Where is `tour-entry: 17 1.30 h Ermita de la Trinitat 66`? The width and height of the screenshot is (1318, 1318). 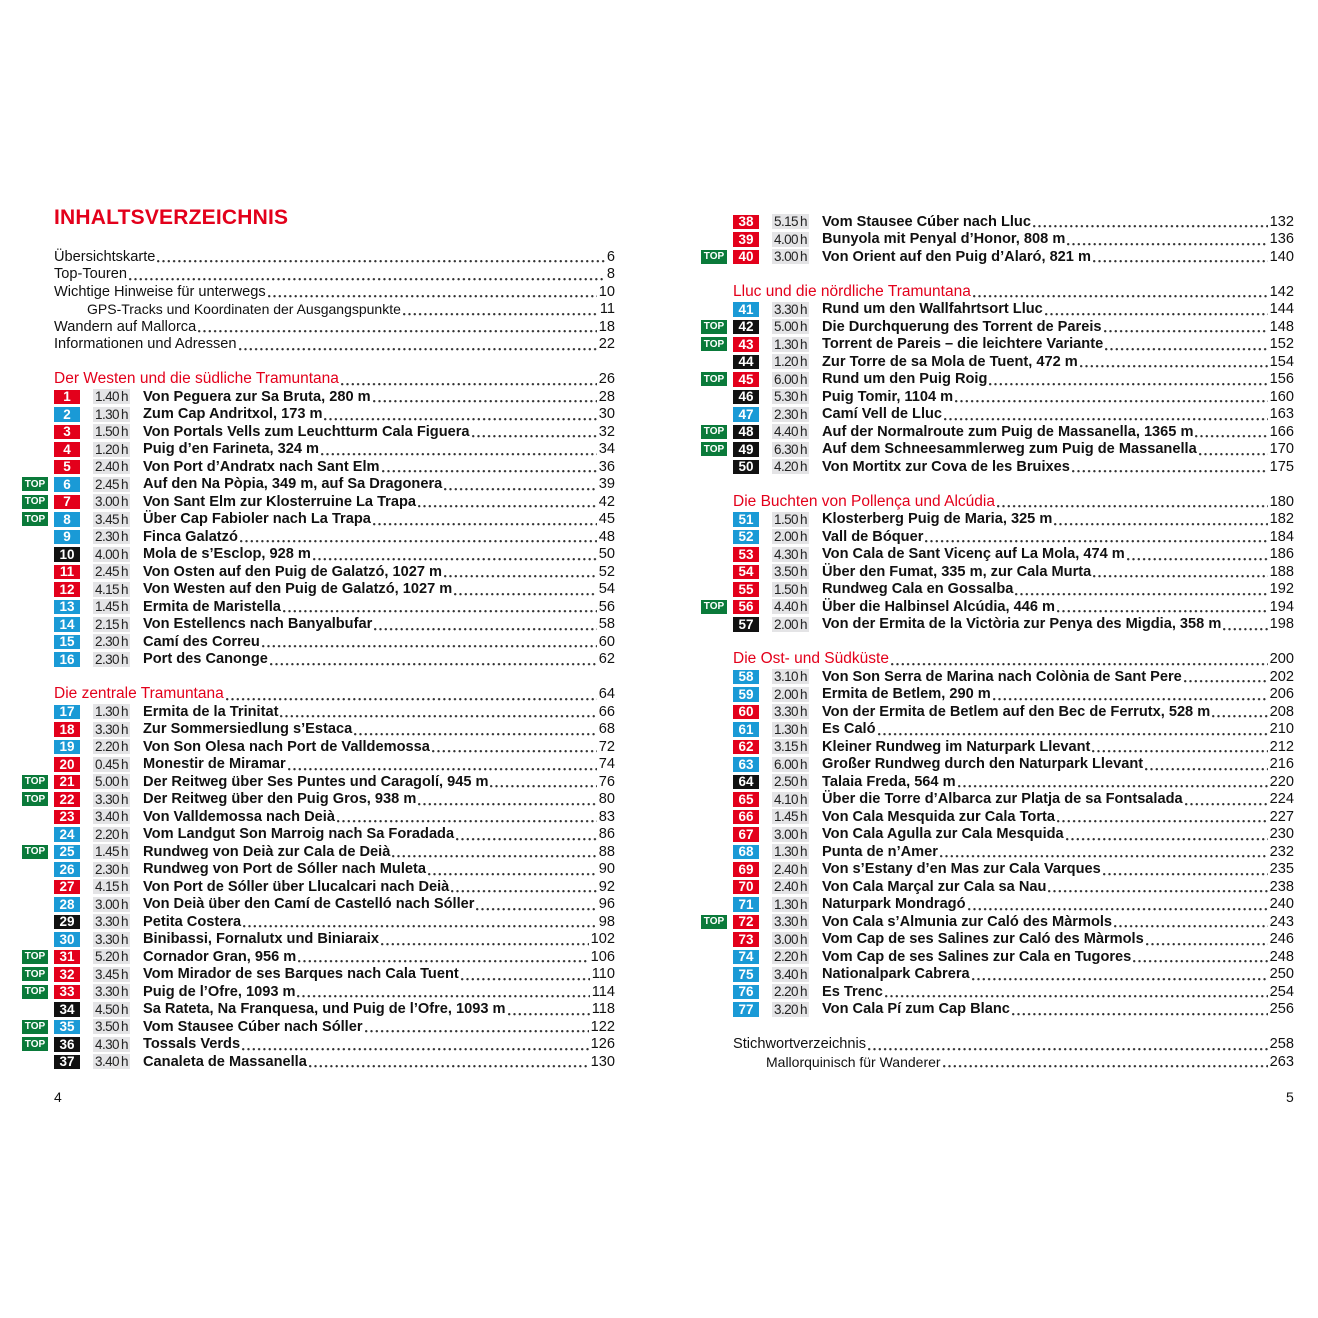 tour-entry: 17 1.30 h Ermita de la Trinitat 66 is located at coordinates (318, 712).